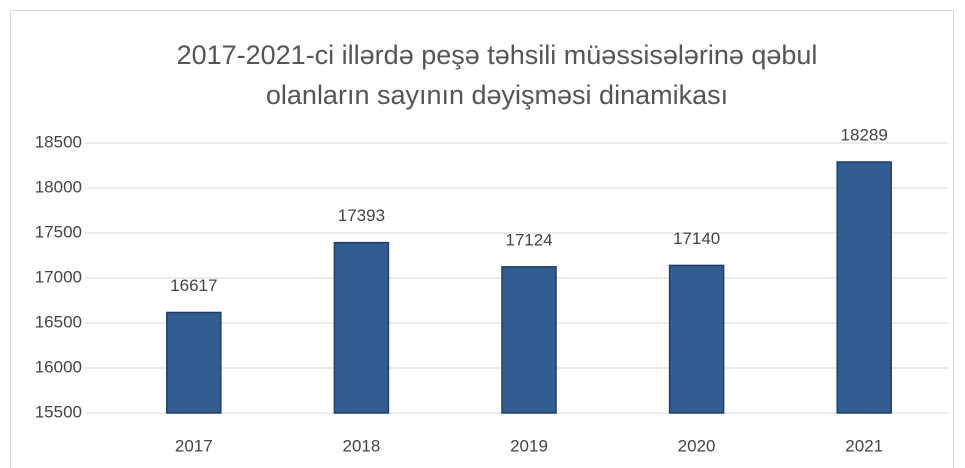 The image size is (965, 468). I want to click on data-label: 17140, so click(696, 238).